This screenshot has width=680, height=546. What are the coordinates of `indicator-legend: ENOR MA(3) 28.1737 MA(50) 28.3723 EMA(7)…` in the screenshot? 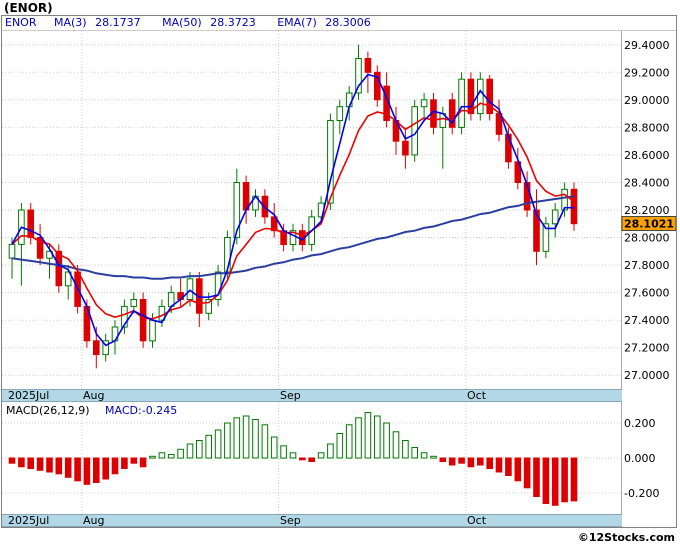 It's located at (339, 23).